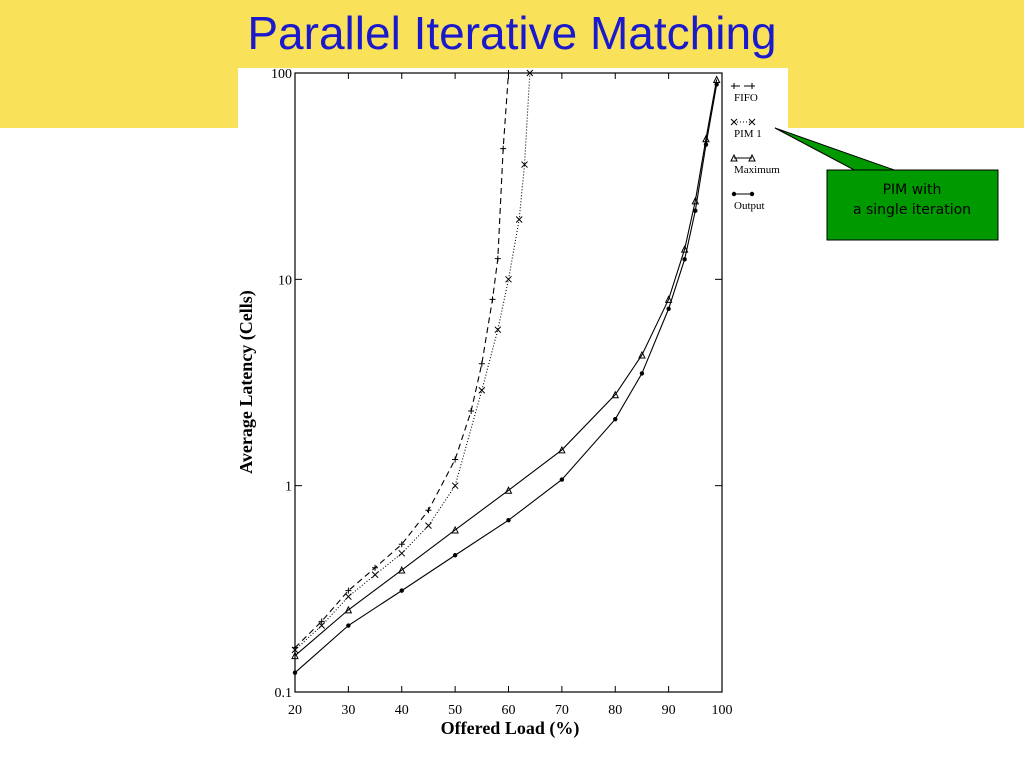 The width and height of the screenshot is (1024, 768). What do you see at coordinates (509, 710) in the screenshot?
I see `x-tick-label: 60` at bounding box center [509, 710].